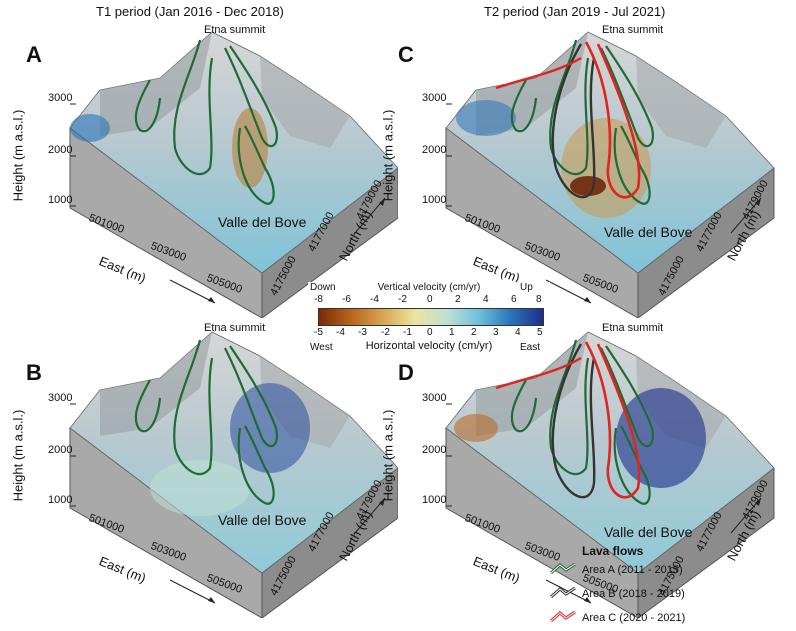 This screenshot has height=631, width=796. Describe the element at coordinates (575, 11) in the screenshot. I see `right-column-title: T2 period (Jan 2019 - Jul 2021)` at that location.